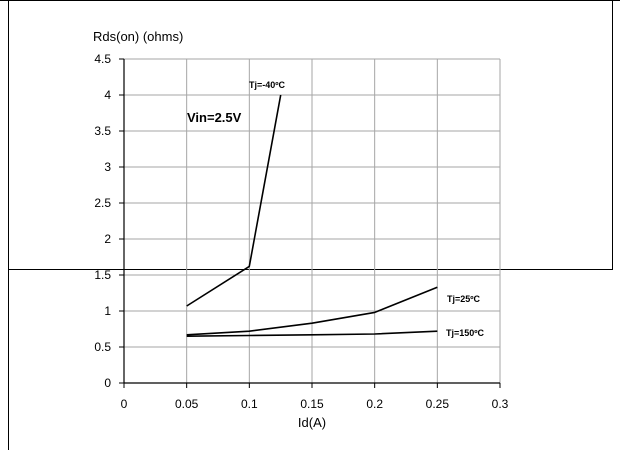 The image size is (620, 455). I want to click on y-axis-label: Rds(on) (ohms), so click(138, 36).